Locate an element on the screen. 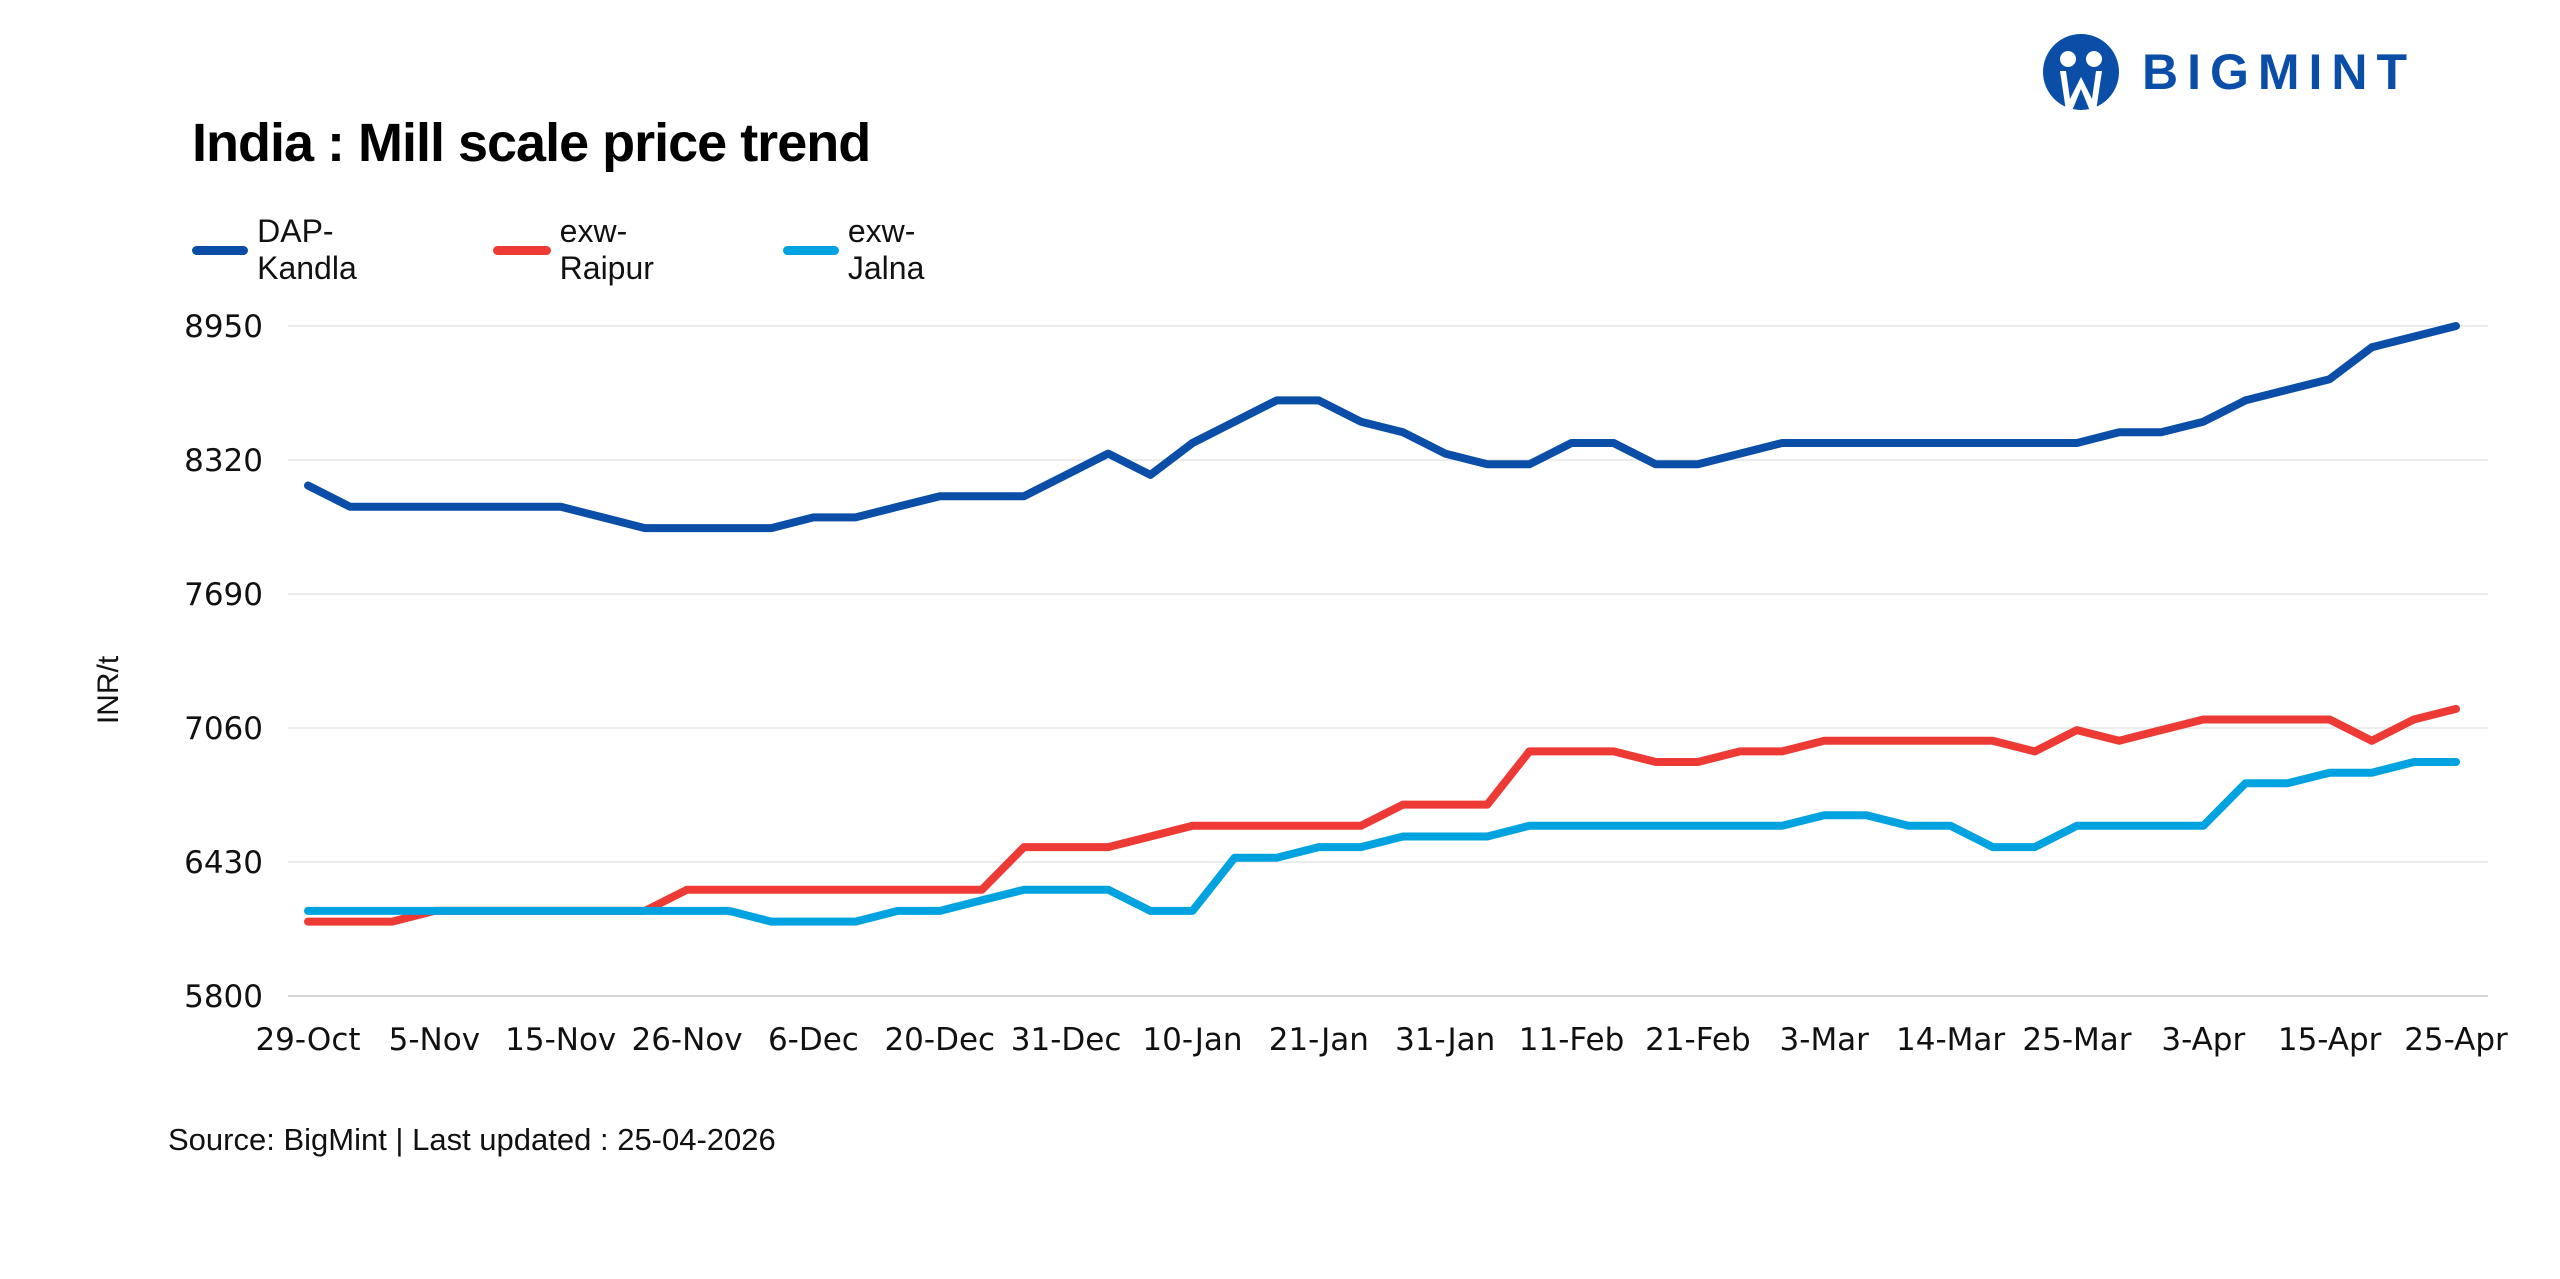  x-tick-label: 3-Apr is located at coordinates (2203, 1040).